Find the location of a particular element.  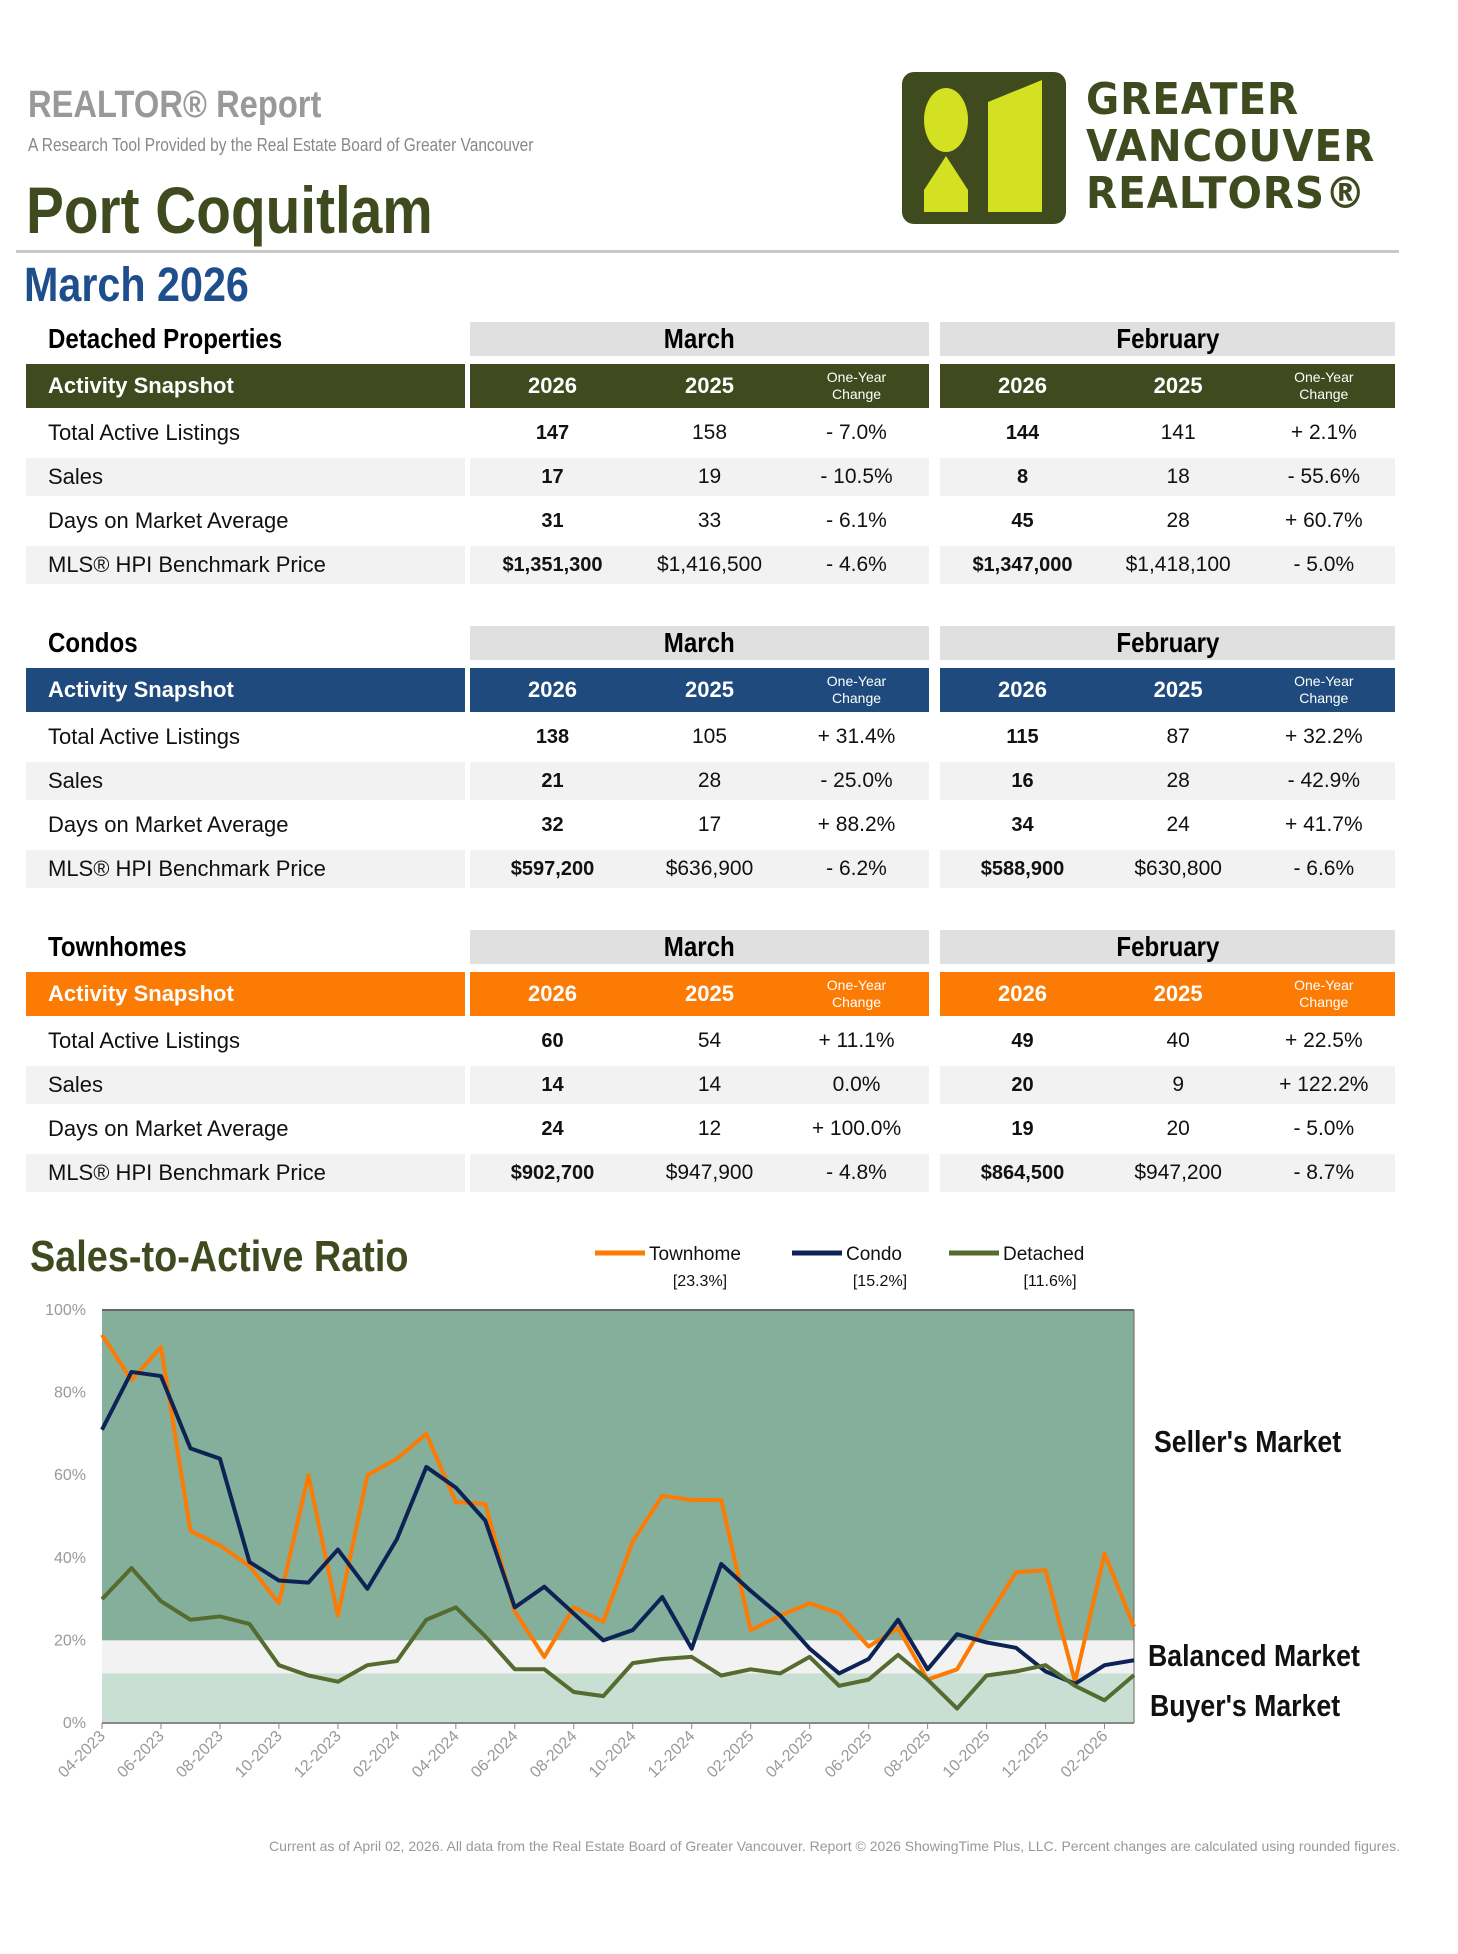

value-change: + 100.0% is located at coordinates (856, 1128).